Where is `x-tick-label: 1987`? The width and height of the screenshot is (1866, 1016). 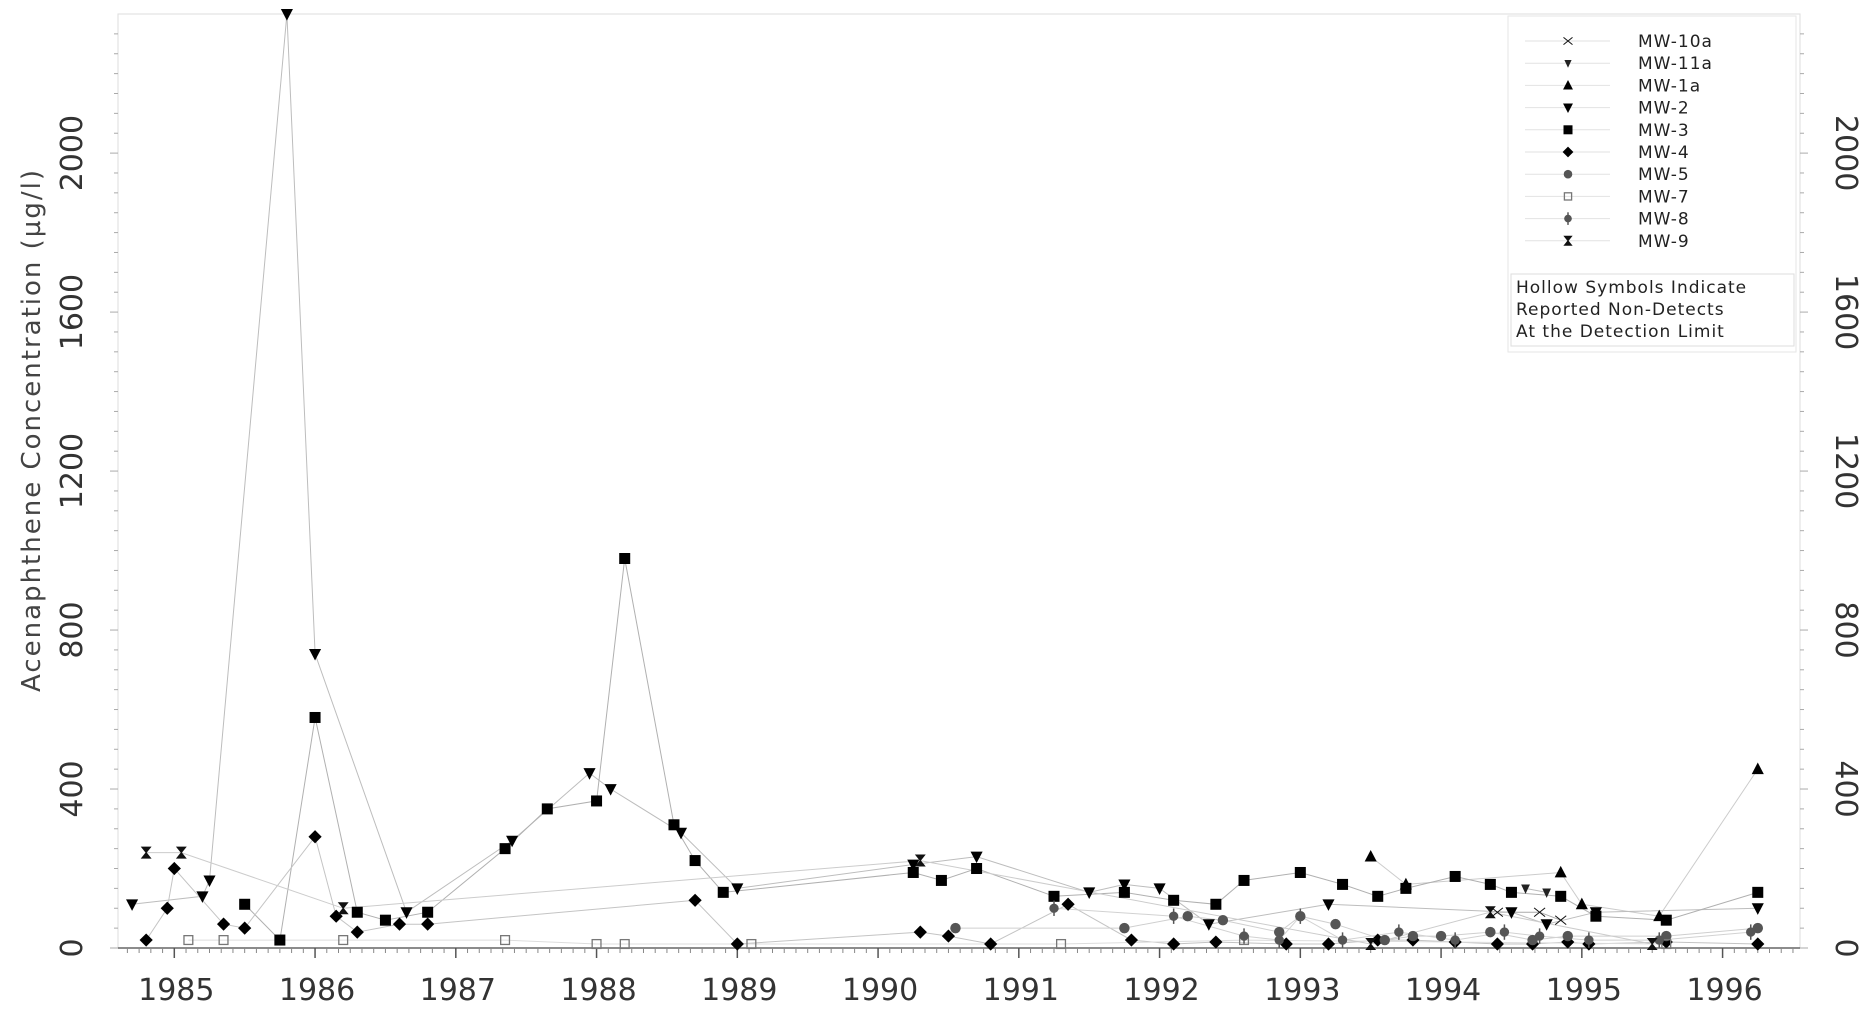 x-tick-label: 1987 is located at coordinates (458, 990).